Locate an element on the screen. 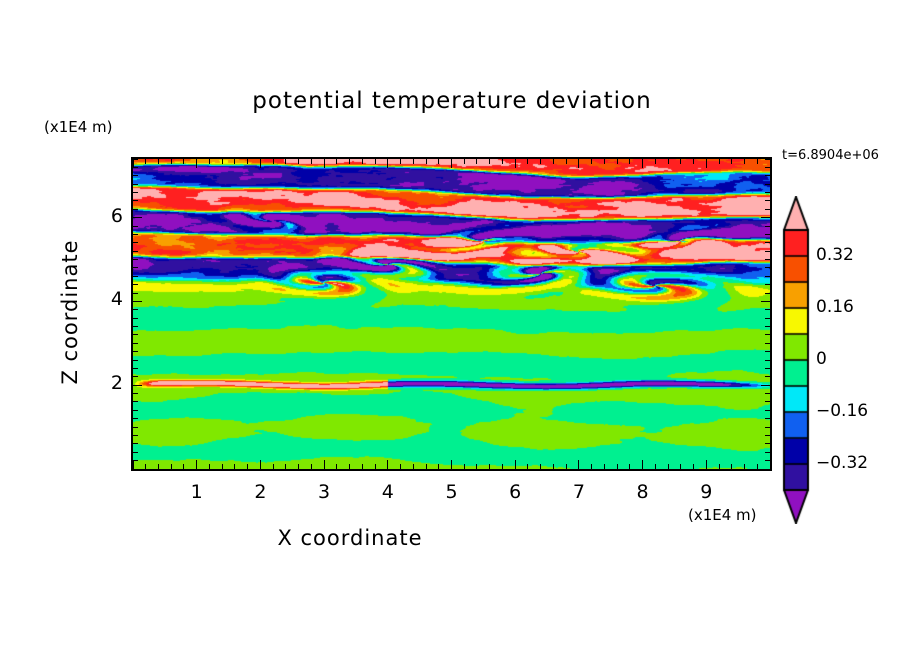  x-axis-title: X coordinate is located at coordinates (350, 538).